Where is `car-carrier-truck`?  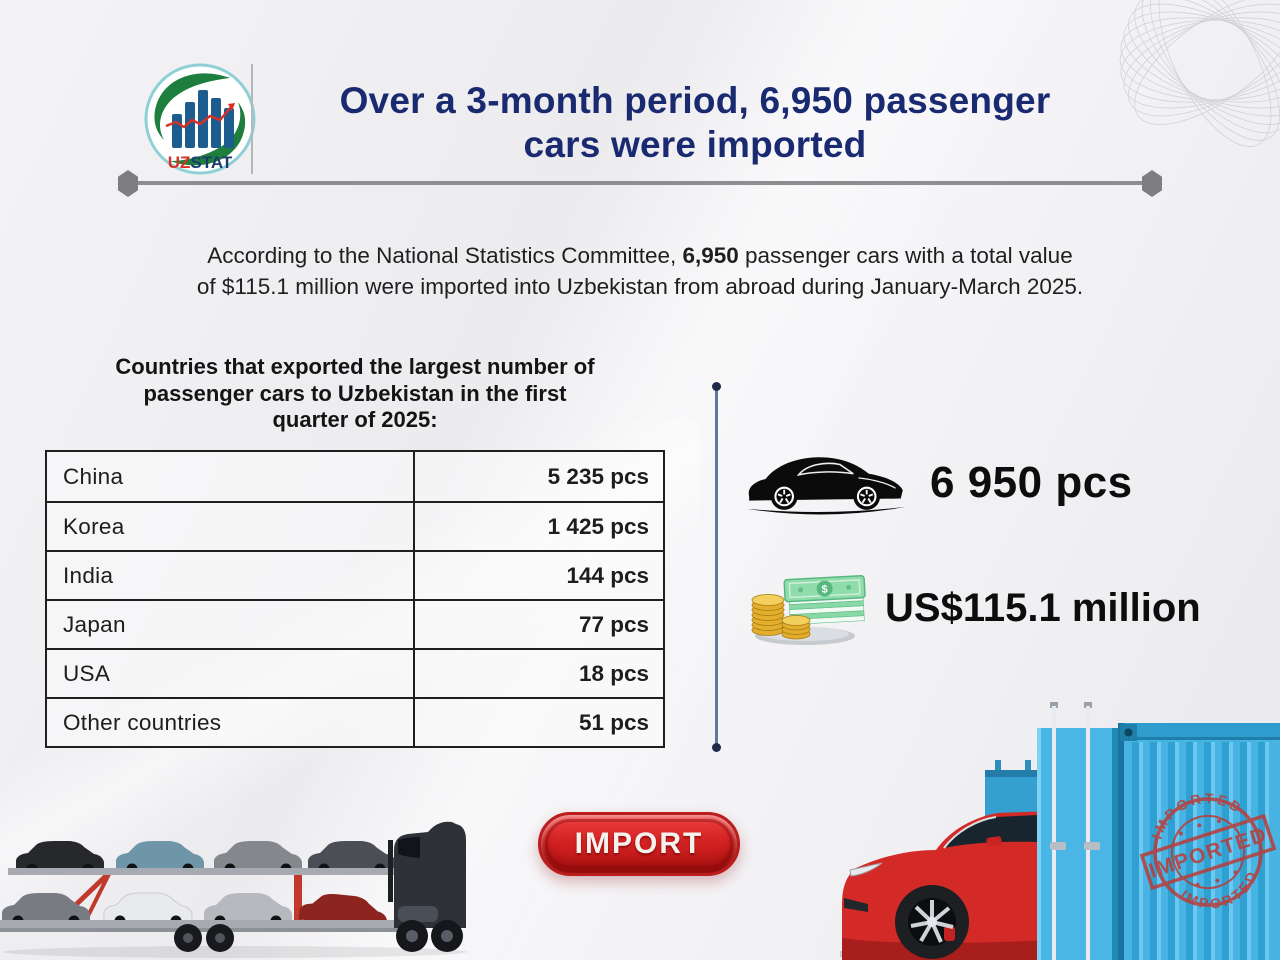 car-carrier-truck is located at coordinates (233, 889).